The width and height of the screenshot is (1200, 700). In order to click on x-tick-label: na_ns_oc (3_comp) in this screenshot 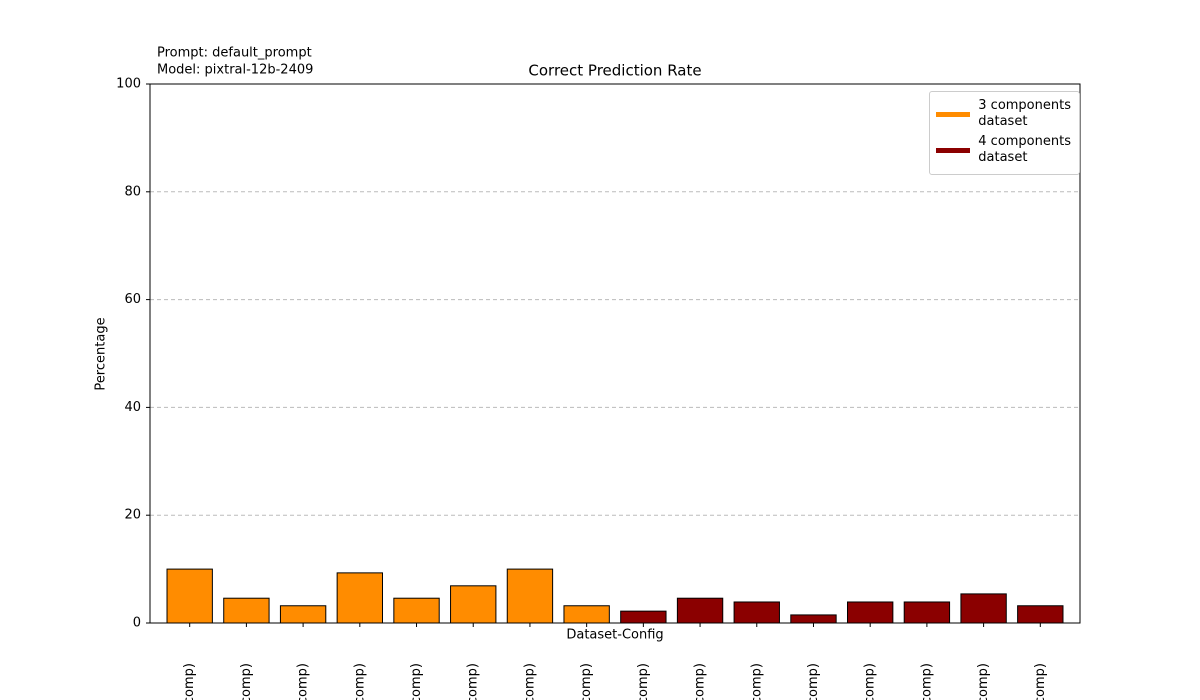, I will do `click(246, 681)`.